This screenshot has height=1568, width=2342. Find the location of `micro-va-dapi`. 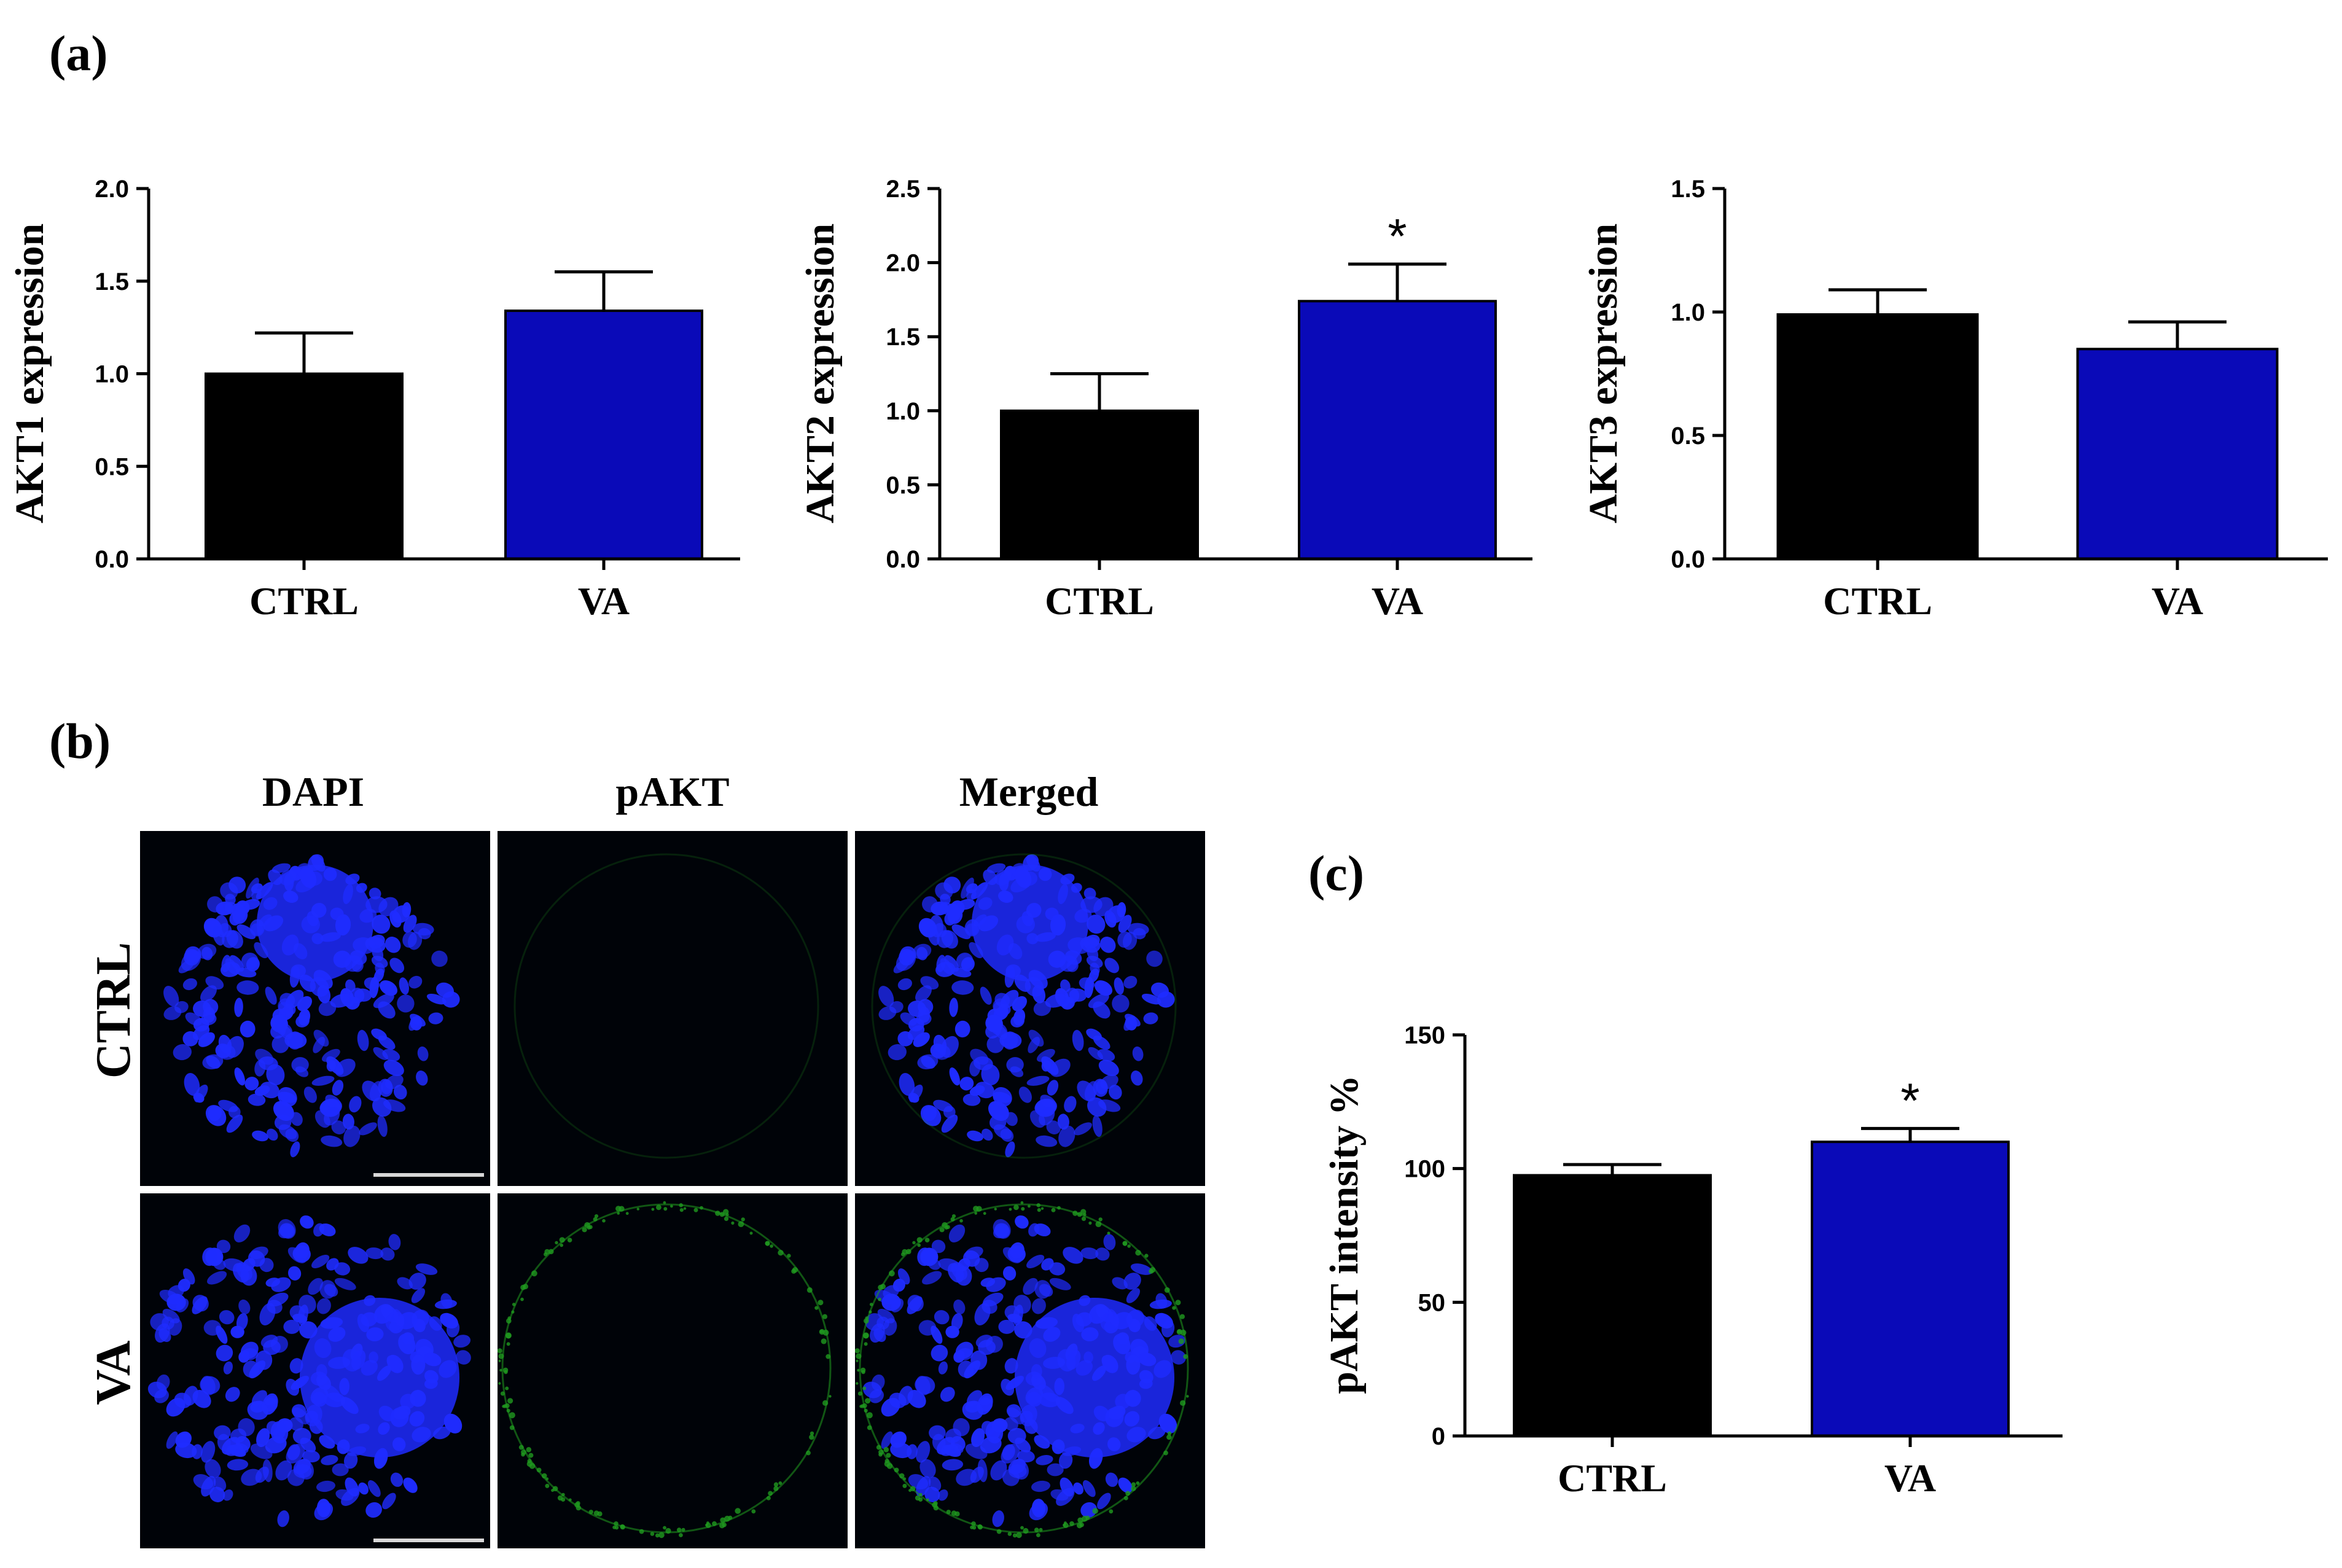

micro-va-dapi is located at coordinates (315, 1370).